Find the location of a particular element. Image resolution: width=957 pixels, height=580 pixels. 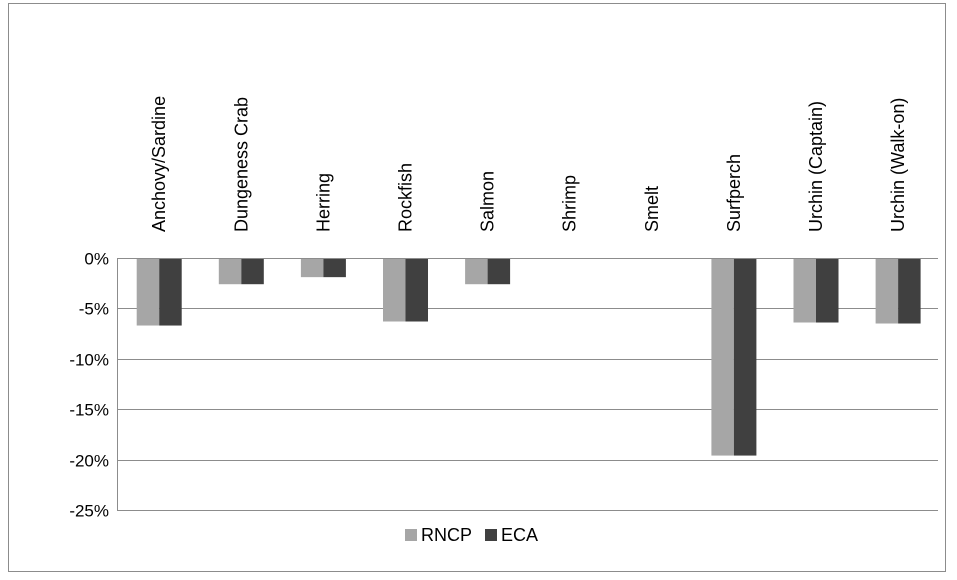

category-label: Anchovy/Sardine is located at coordinates (159, 164).